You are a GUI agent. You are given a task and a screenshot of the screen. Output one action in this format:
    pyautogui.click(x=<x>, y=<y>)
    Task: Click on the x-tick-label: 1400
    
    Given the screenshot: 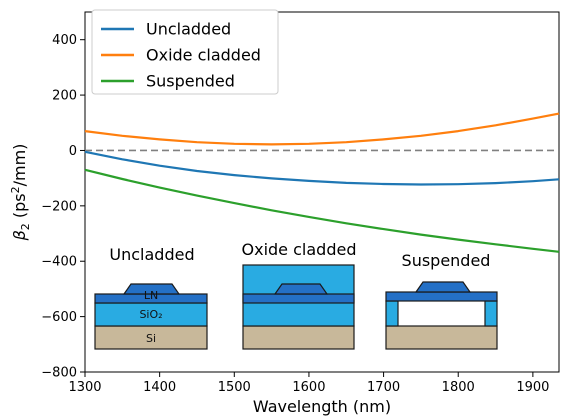 What is the action you would take?
    pyautogui.click(x=159, y=387)
    